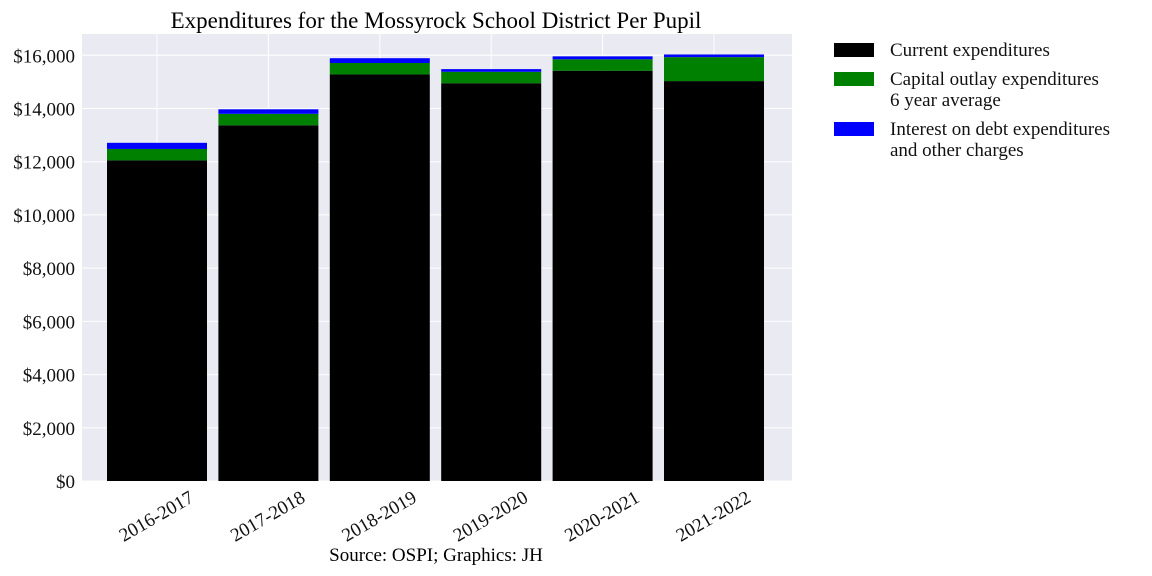  What do you see at coordinates (157, 516) in the screenshot?
I see `x-tick-label: 2016-2017` at bounding box center [157, 516].